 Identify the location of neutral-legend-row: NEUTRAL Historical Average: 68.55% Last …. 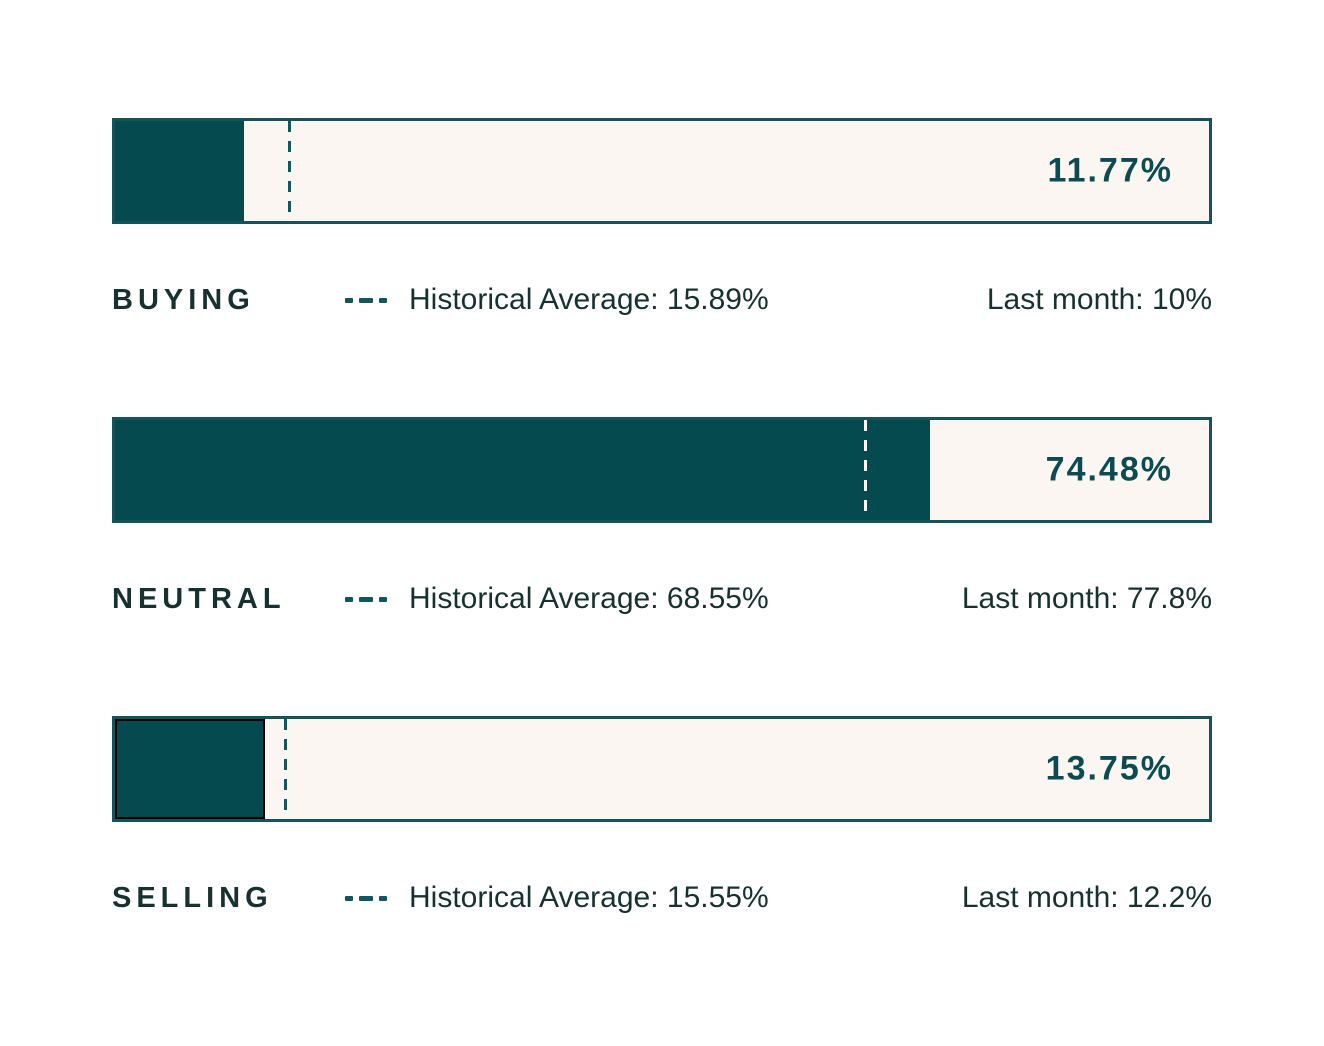
(662, 599).